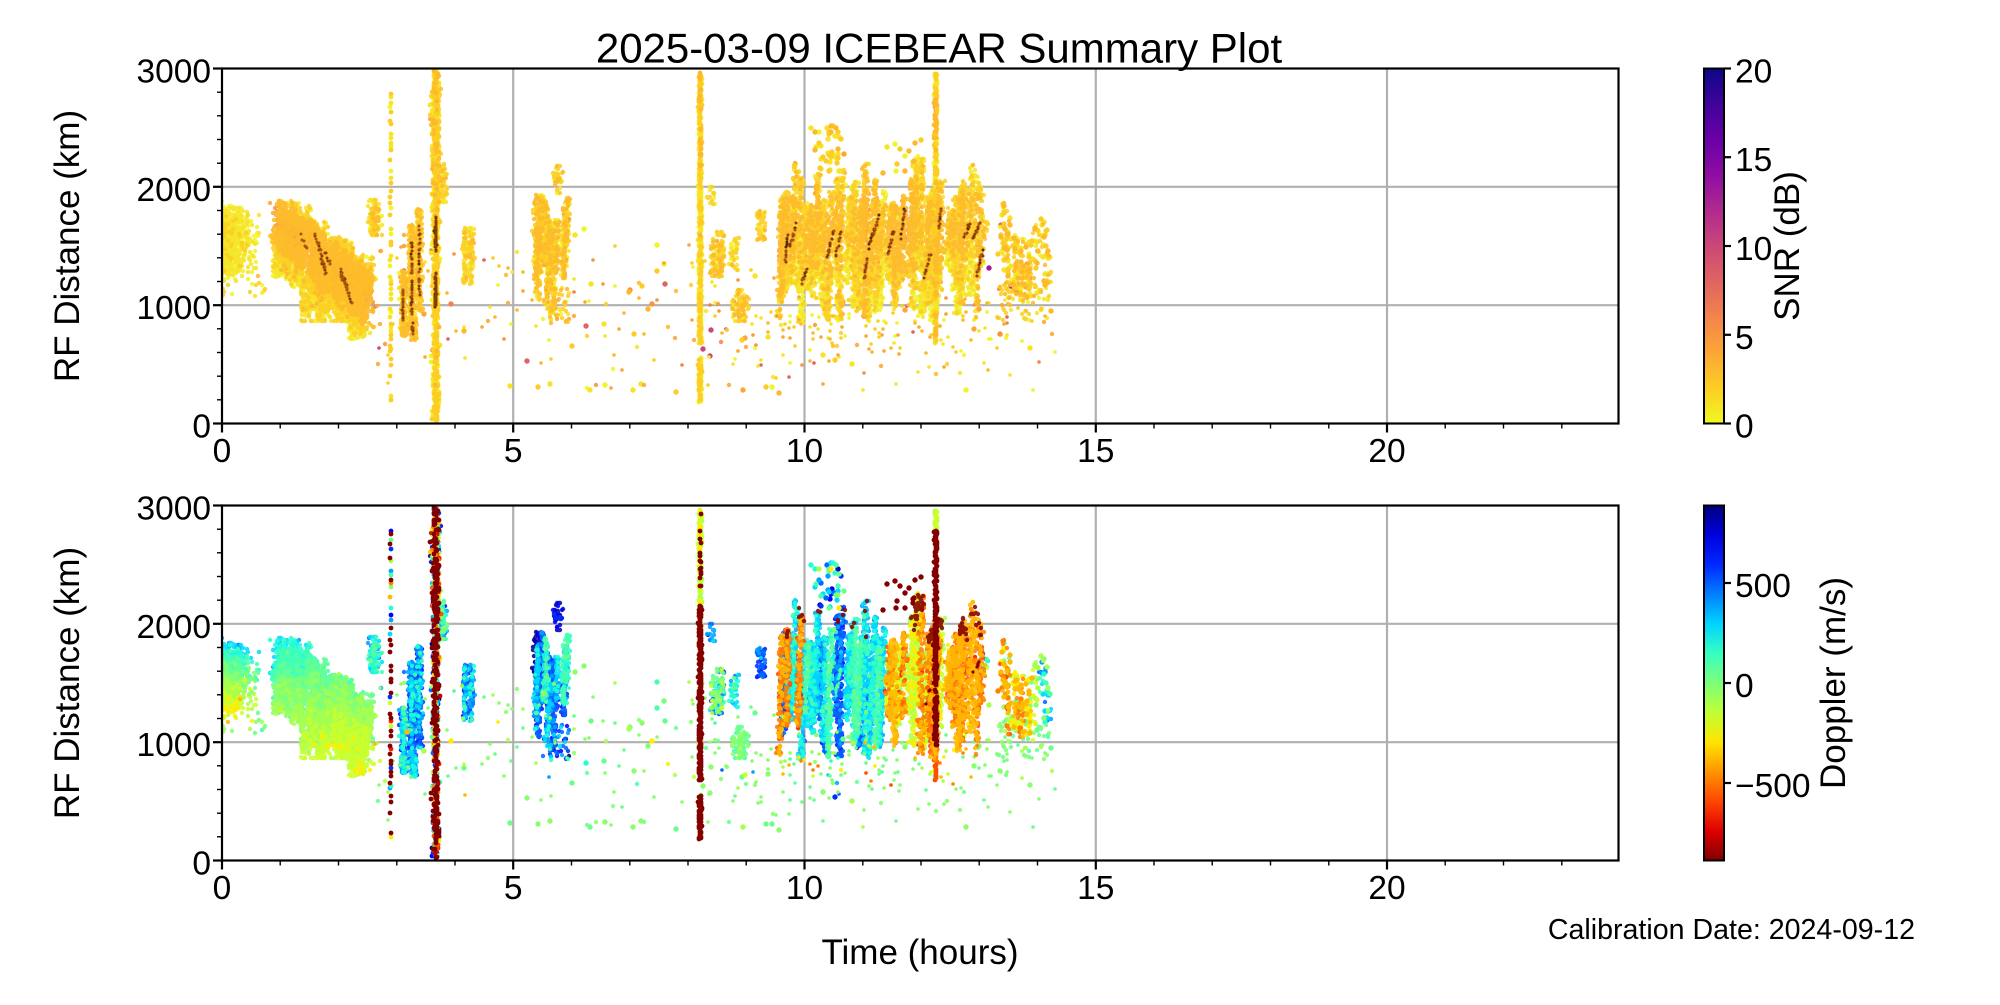 The height and width of the screenshot is (1005, 2000). Describe the element at coordinates (919, 952) in the screenshot. I see `svg-text: Time (hours)` at that location.